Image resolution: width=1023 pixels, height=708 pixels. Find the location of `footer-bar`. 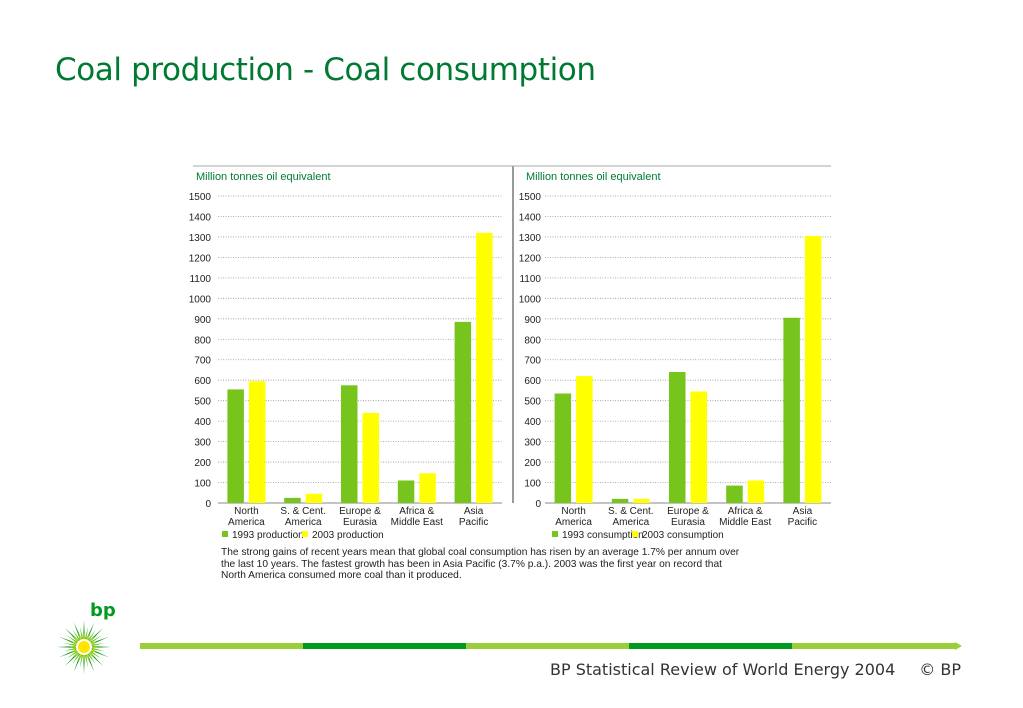

footer-bar is located at coordinates (547, 646).